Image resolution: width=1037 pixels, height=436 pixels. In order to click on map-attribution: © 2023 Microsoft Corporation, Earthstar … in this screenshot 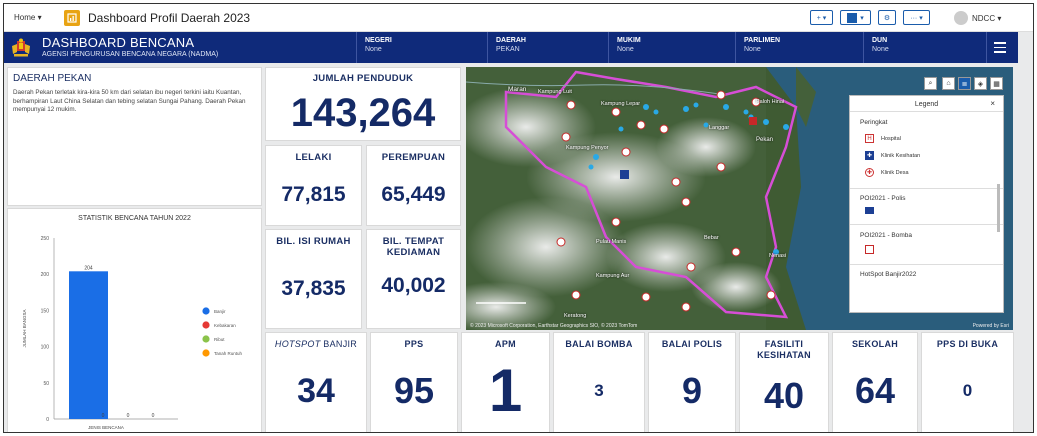, I will do `click(554, 326)`.